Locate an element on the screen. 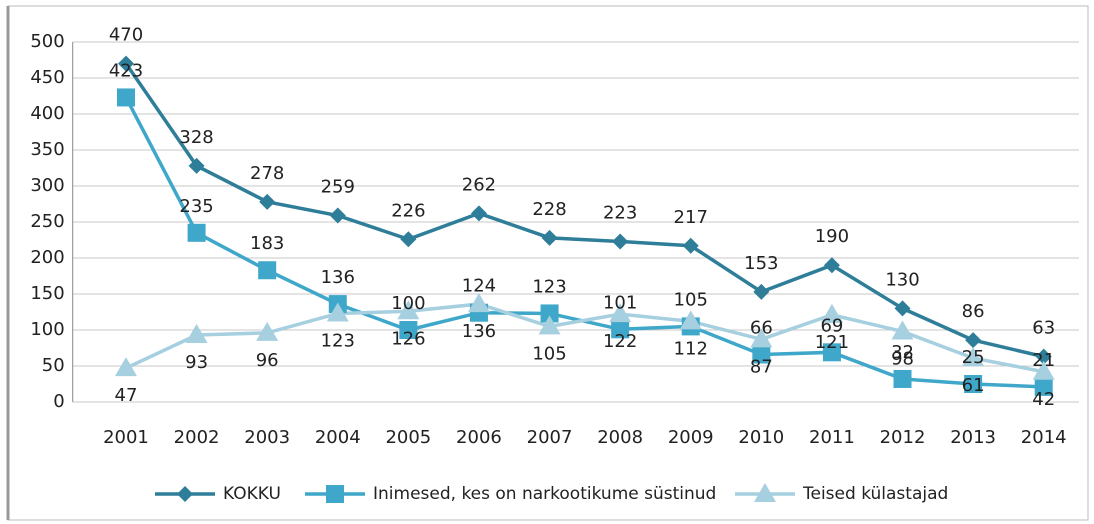  data-label: 96 is located at coordinates (267, 360).